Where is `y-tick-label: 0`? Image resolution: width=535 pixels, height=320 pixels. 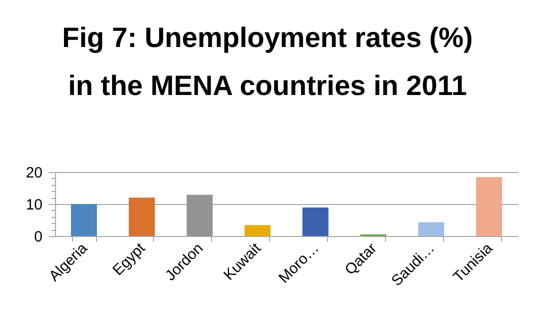
y-tick-label: 0 is located at coordinates (38, 237).